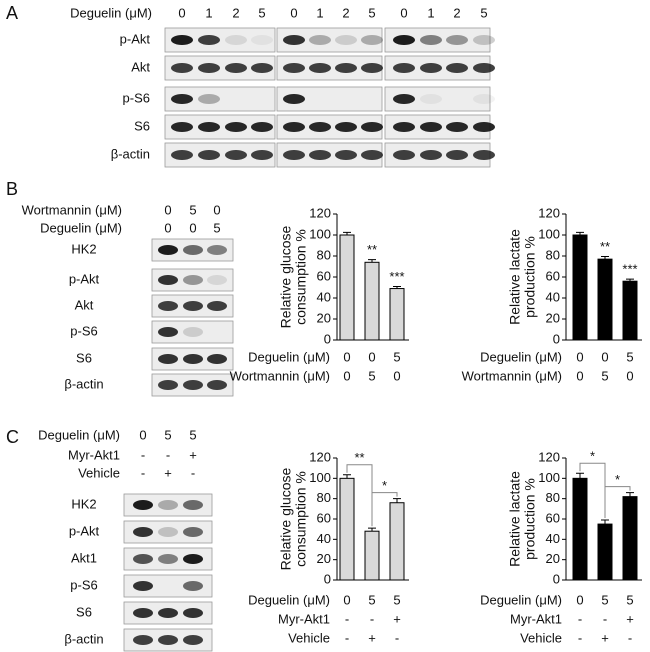 This screenshot has height=652, width=650. What do you see at coordinates (235, 12) in the screenshot?
I see `condition-value: 2` at bounding box center [235, 12].